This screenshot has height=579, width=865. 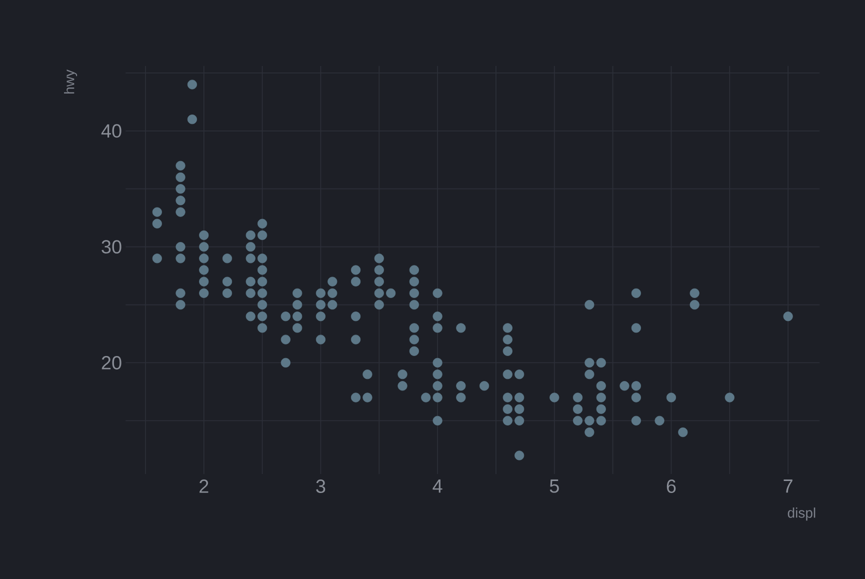 What do you see at coordinates (71, 82) in the screenshot?
I see `y-axis-title: hwy` at bounding box center [71, 82].